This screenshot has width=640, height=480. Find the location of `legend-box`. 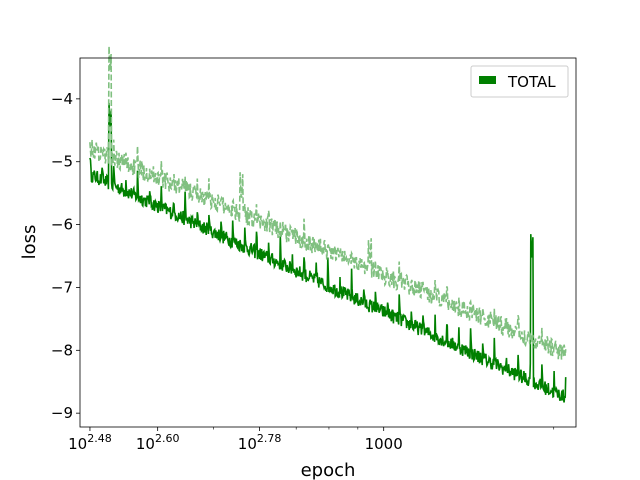

legend-box is located at coordinates (519, 81).